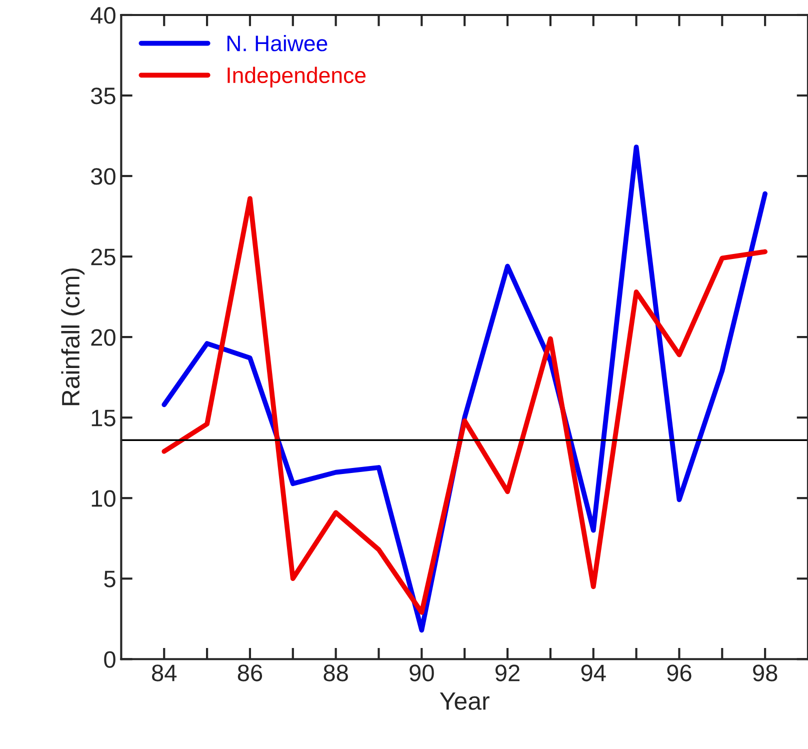 This screenshot has height=749, width=808. I want to click on y-tick-label: 40, so click(103, 15).